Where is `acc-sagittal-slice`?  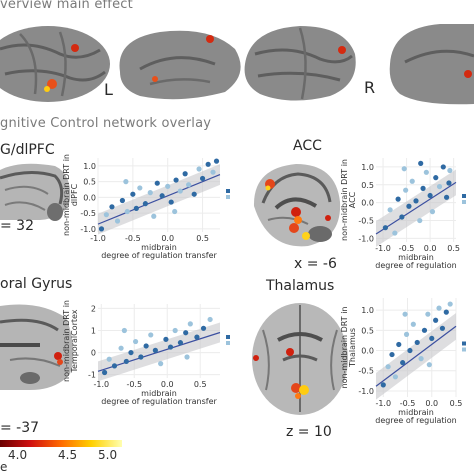
acc-sagittal-slice is located at coordinates (297, 205).